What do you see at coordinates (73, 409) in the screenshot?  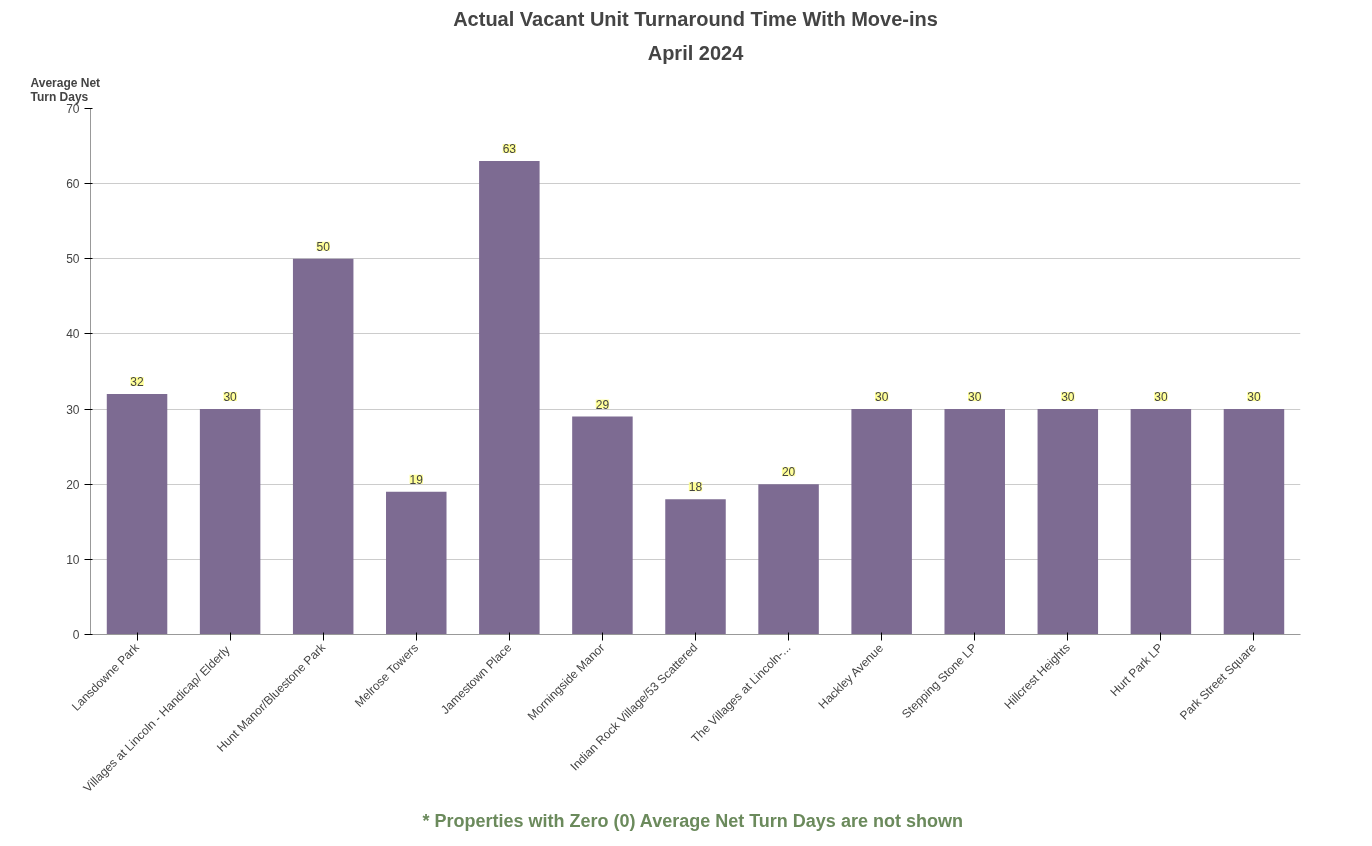 I see `y-tick-label: 30` at bounding box center [73, 409].